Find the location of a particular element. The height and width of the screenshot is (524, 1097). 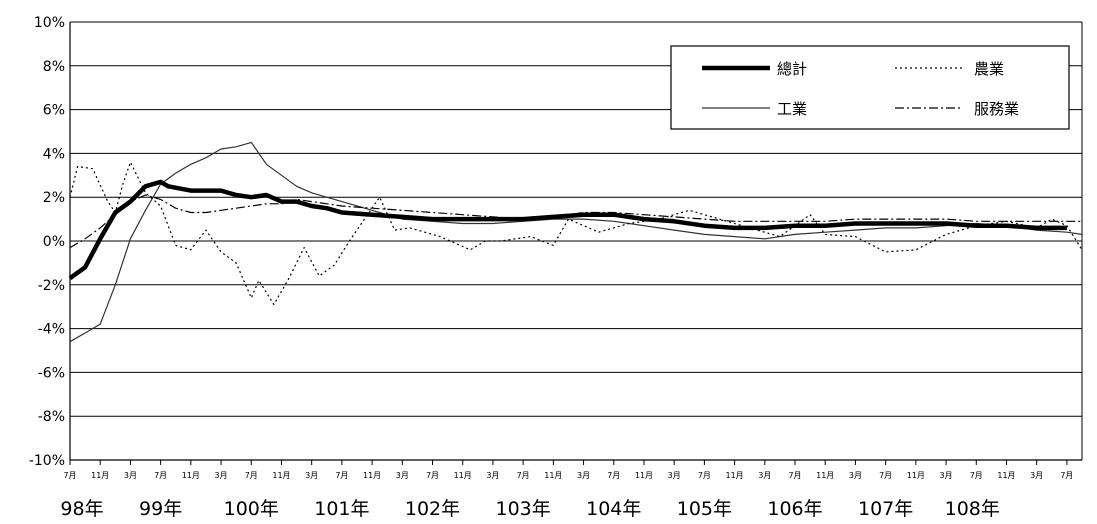

year-label: 107年 is located at coordinates (885, 509).